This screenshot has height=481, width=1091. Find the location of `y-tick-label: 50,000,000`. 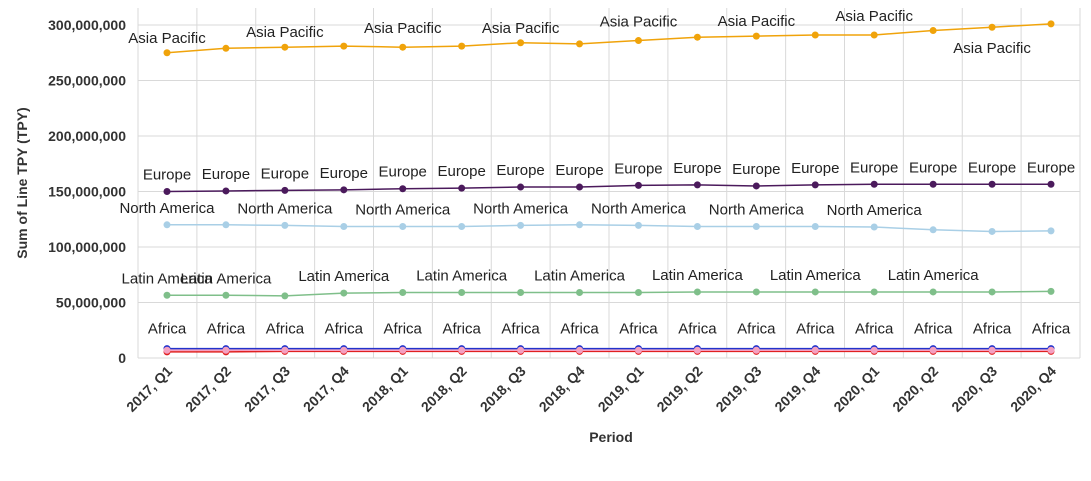

y-tick-label: 50,000,000 is located at coordinates (91, 303).